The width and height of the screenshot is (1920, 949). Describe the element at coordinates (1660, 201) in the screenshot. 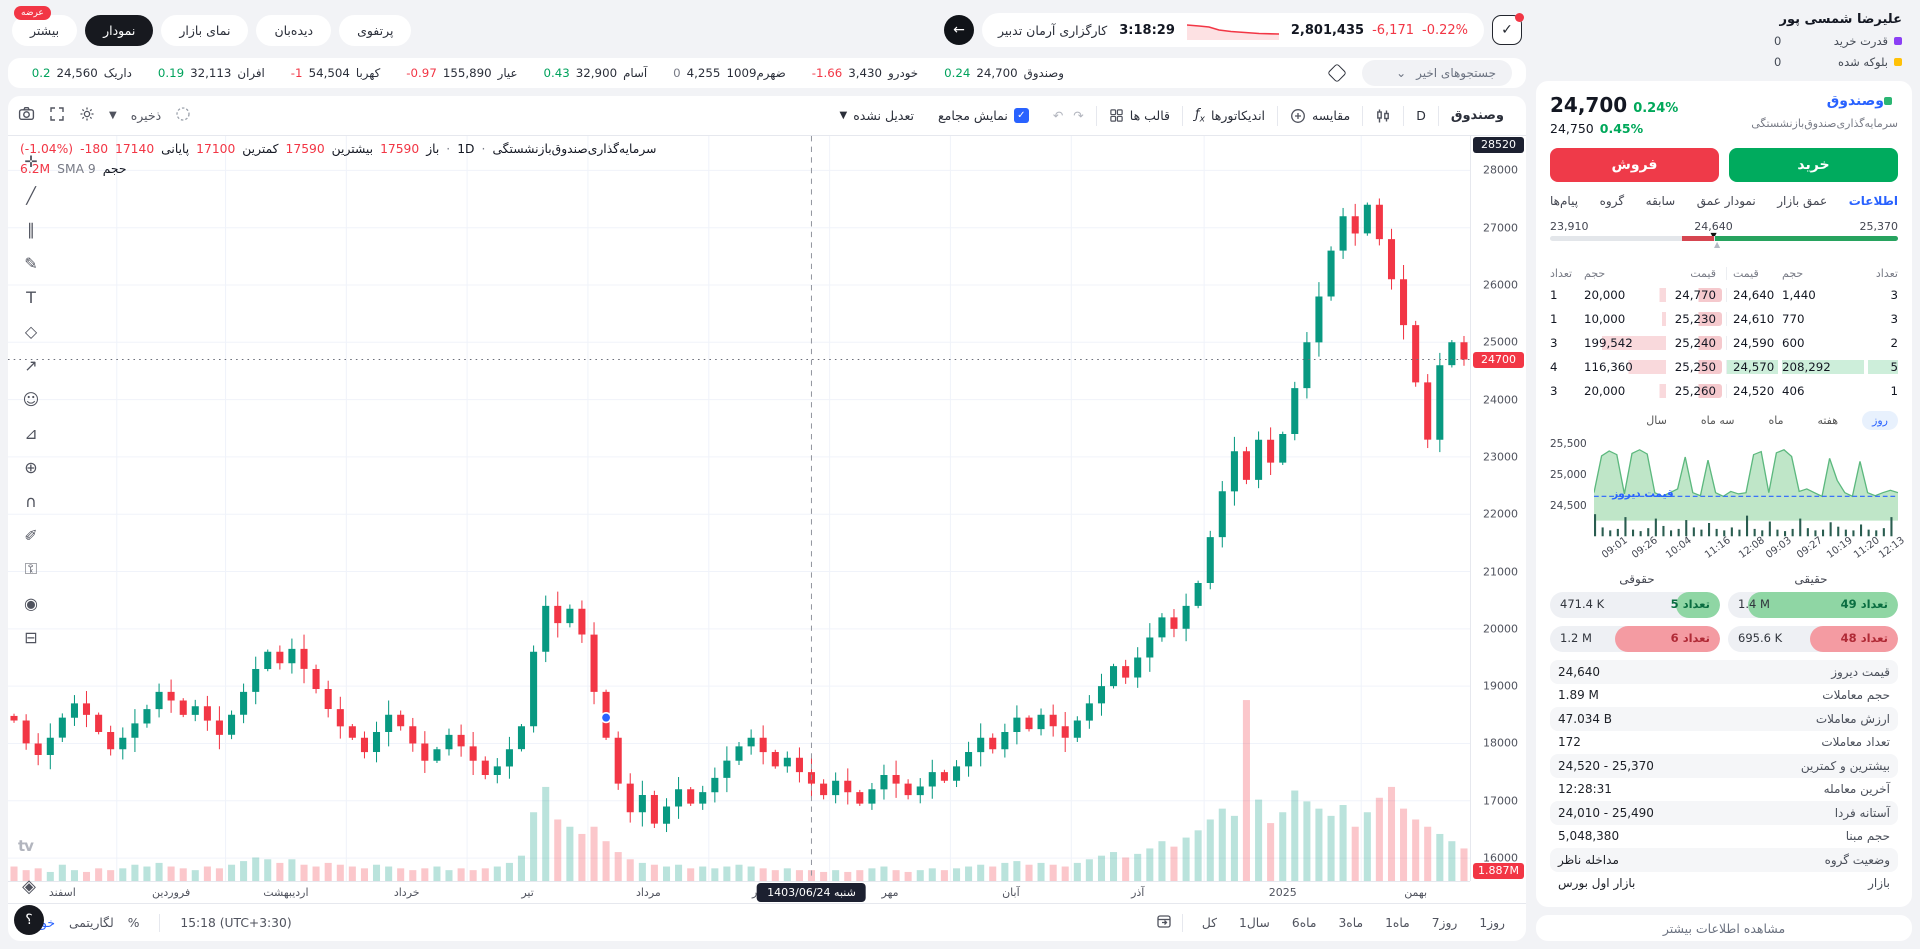

I see `panel-tab-سابقه: سابقه` at that location.